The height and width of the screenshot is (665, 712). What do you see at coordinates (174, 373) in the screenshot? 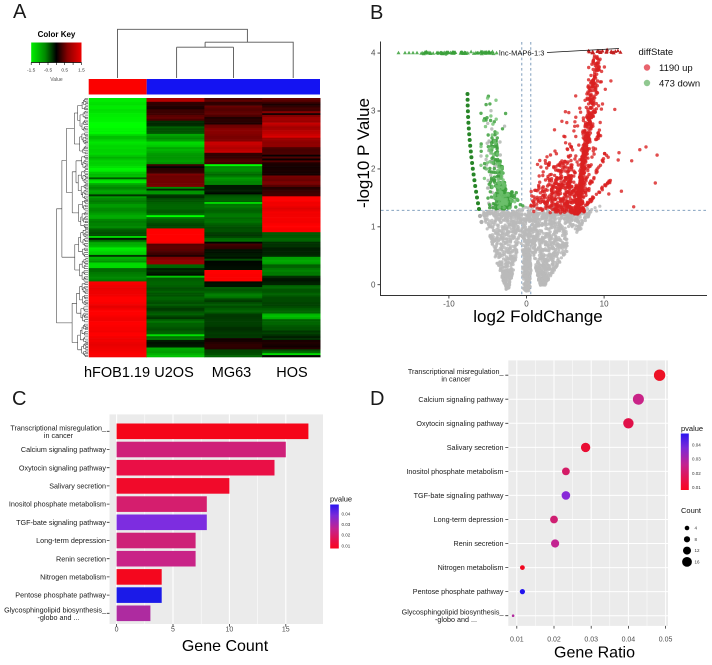
I see `svg-text: U2OS` at bounding box center [174, 373].